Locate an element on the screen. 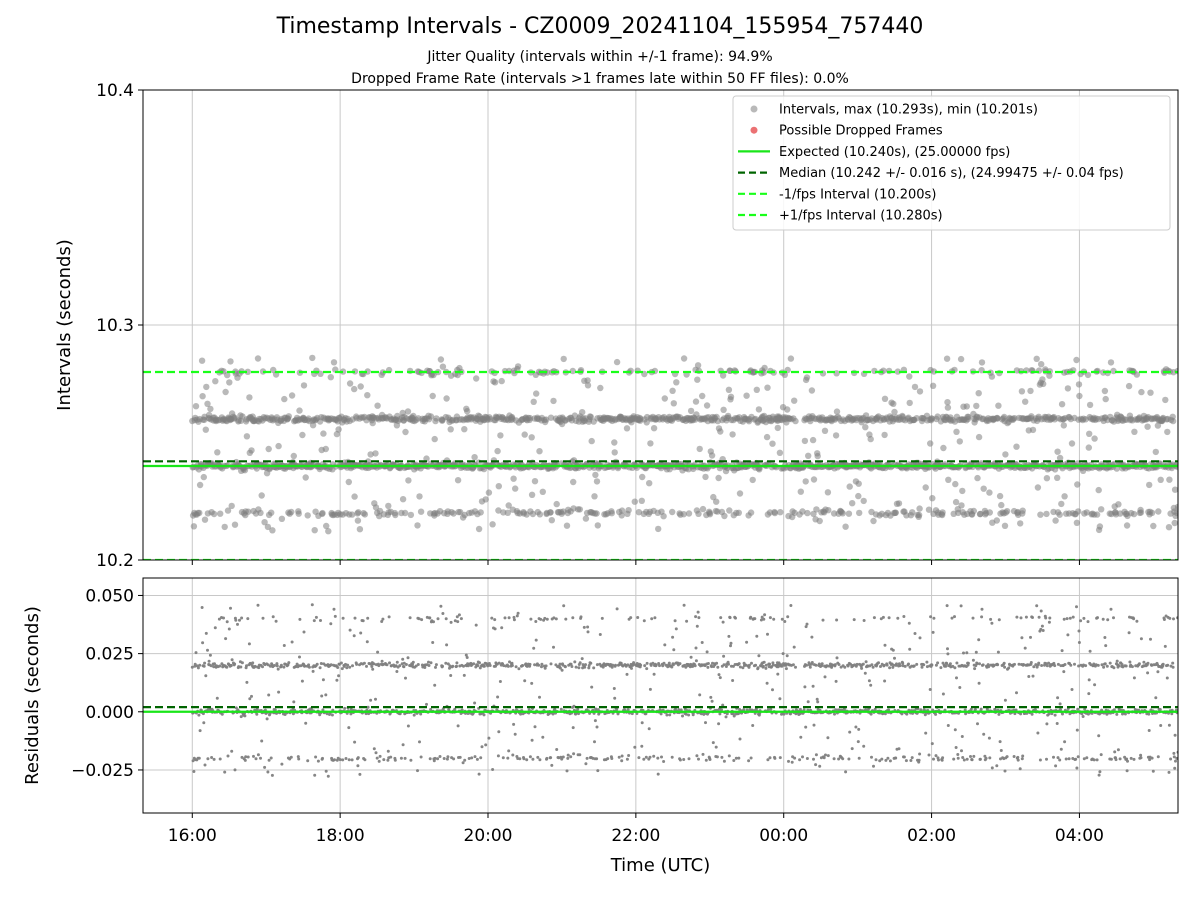 This screenshot has height=900, width=1200. legend-entry: Intervals, max (10.293s), min (10.201s) is located at coordinates (908, 110).